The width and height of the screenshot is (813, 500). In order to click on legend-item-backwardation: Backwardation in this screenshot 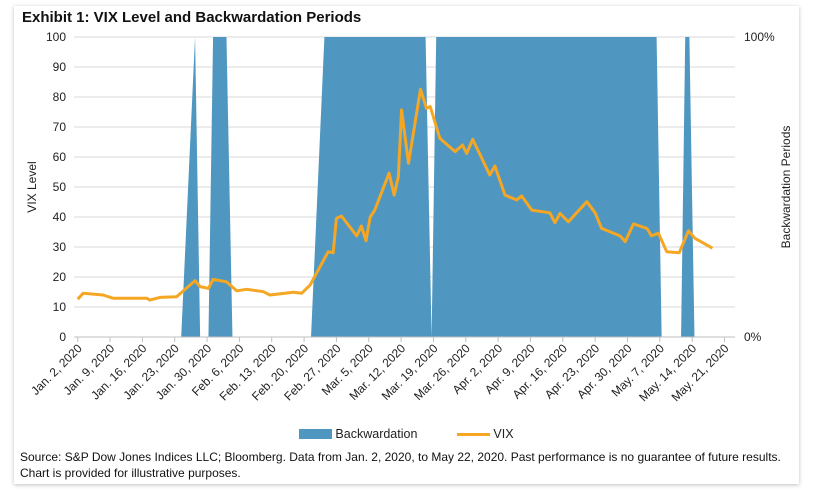, I will do `click(358, 434)`.